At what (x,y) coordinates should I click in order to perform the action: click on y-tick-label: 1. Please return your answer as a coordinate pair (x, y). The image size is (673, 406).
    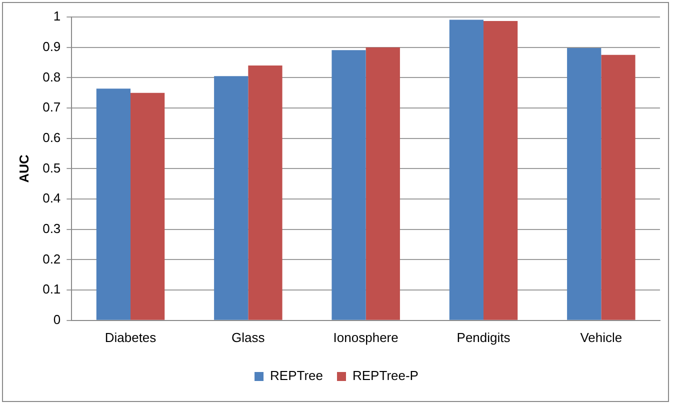
    Looking at the image, I should click on (57, 16).